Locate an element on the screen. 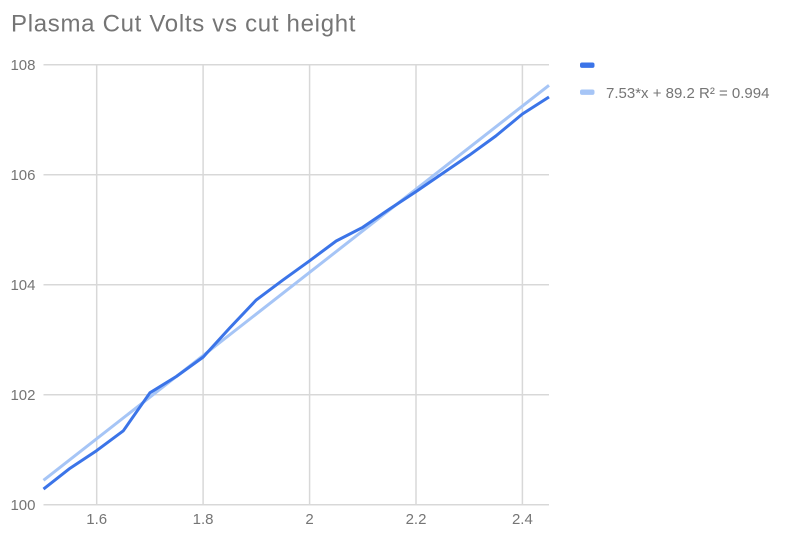  svg-text: 1.8 is located at coordinates (203, 519).